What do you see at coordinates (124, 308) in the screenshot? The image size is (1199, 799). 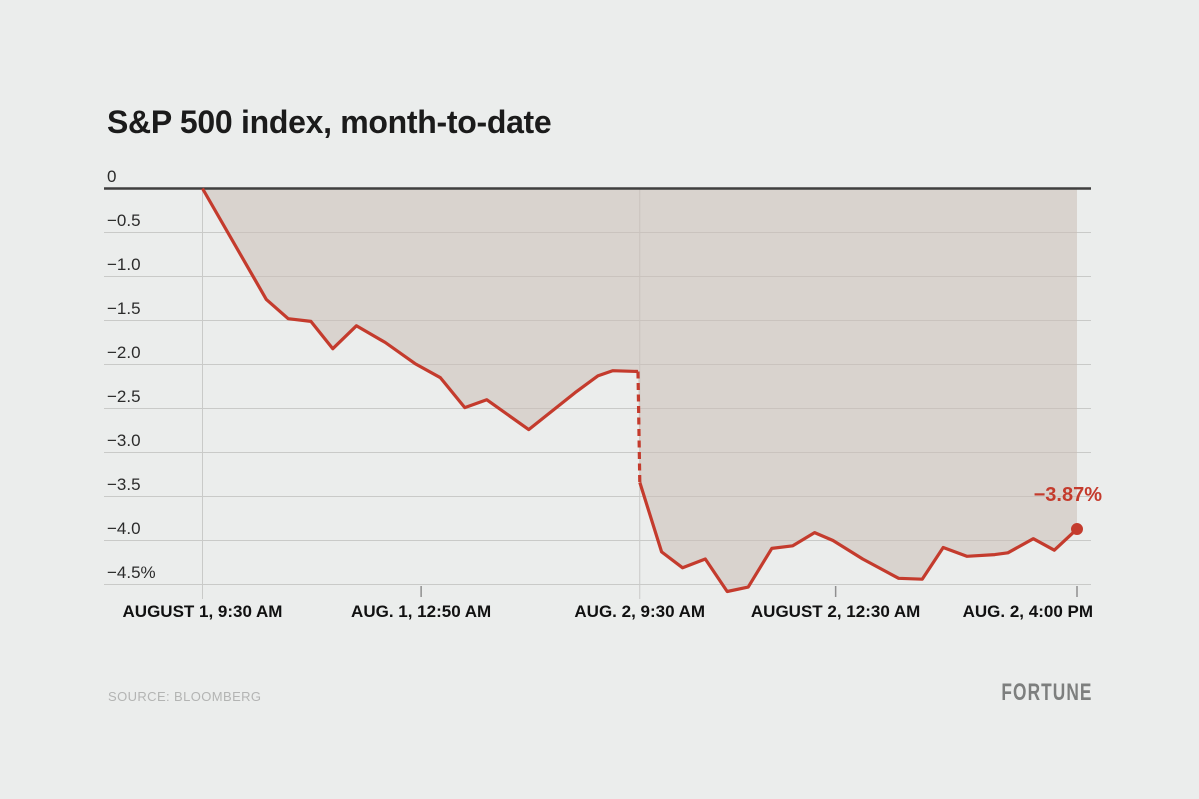 I see `y-axis-label: −1.5` at bounding box center [124, 308].